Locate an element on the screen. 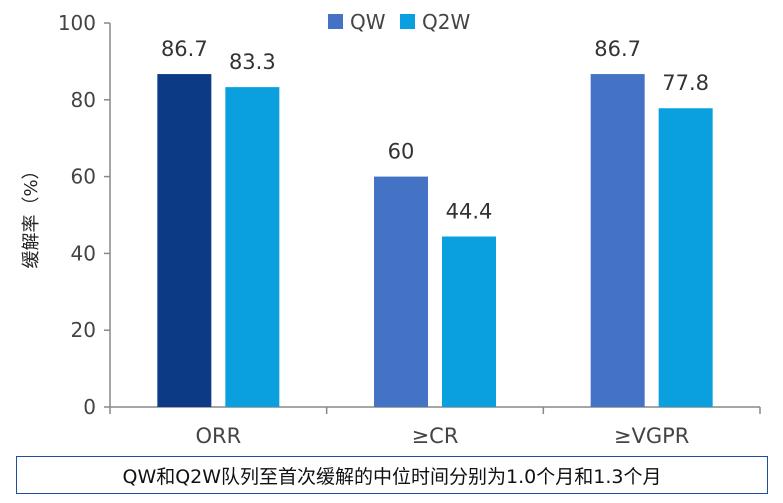 This screenshot has height=503, width=783. y-tick-label: 0 is located at coordinates (89, 407).